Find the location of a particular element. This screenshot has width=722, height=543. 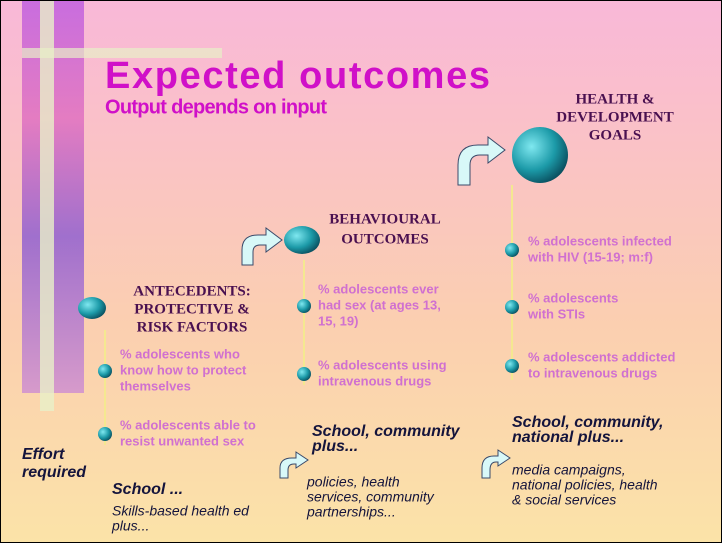

effort-detail: services, community is located at coordinates (371, 497).